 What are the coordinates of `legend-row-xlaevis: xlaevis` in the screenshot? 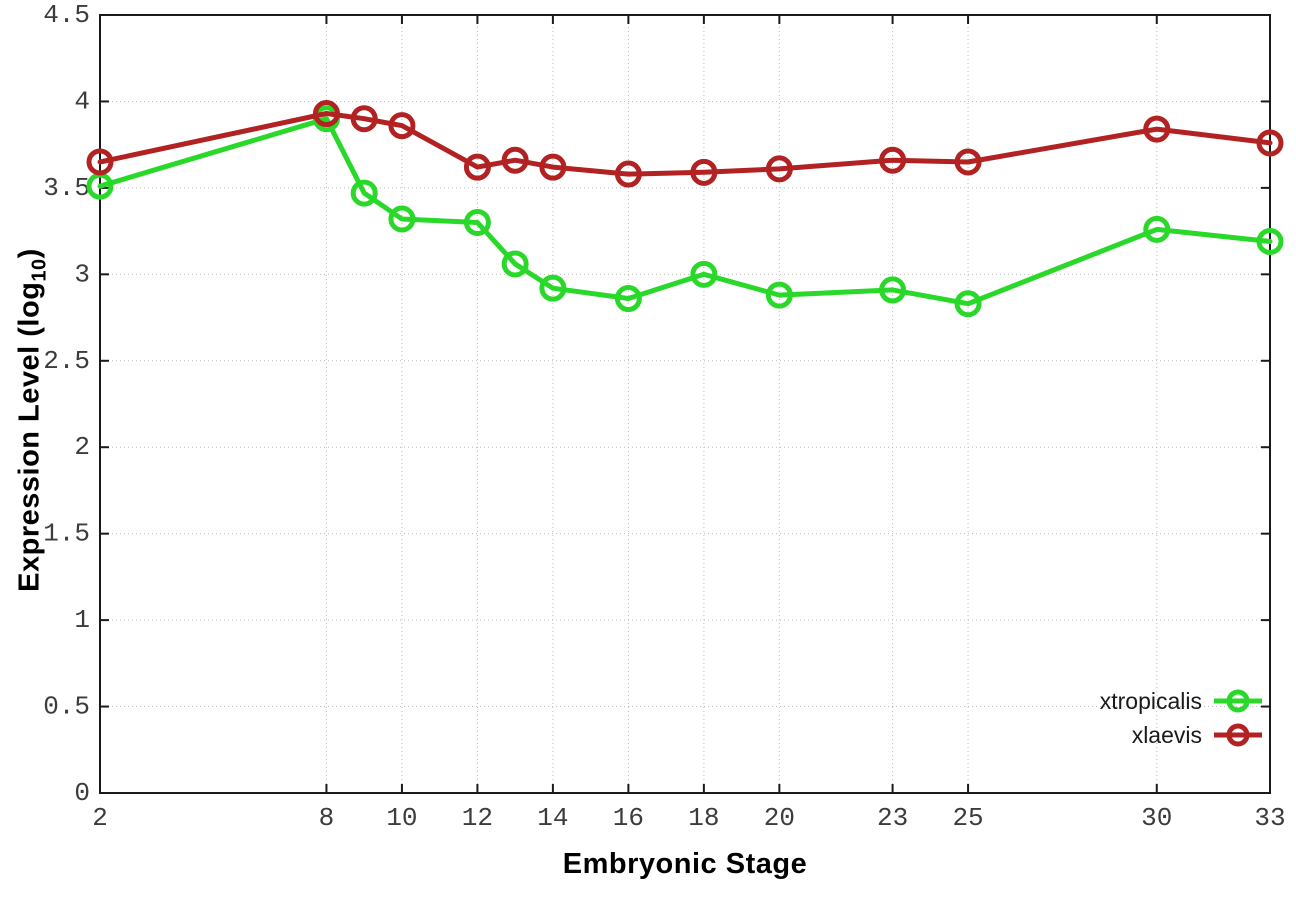 It's located at (1182, 735).